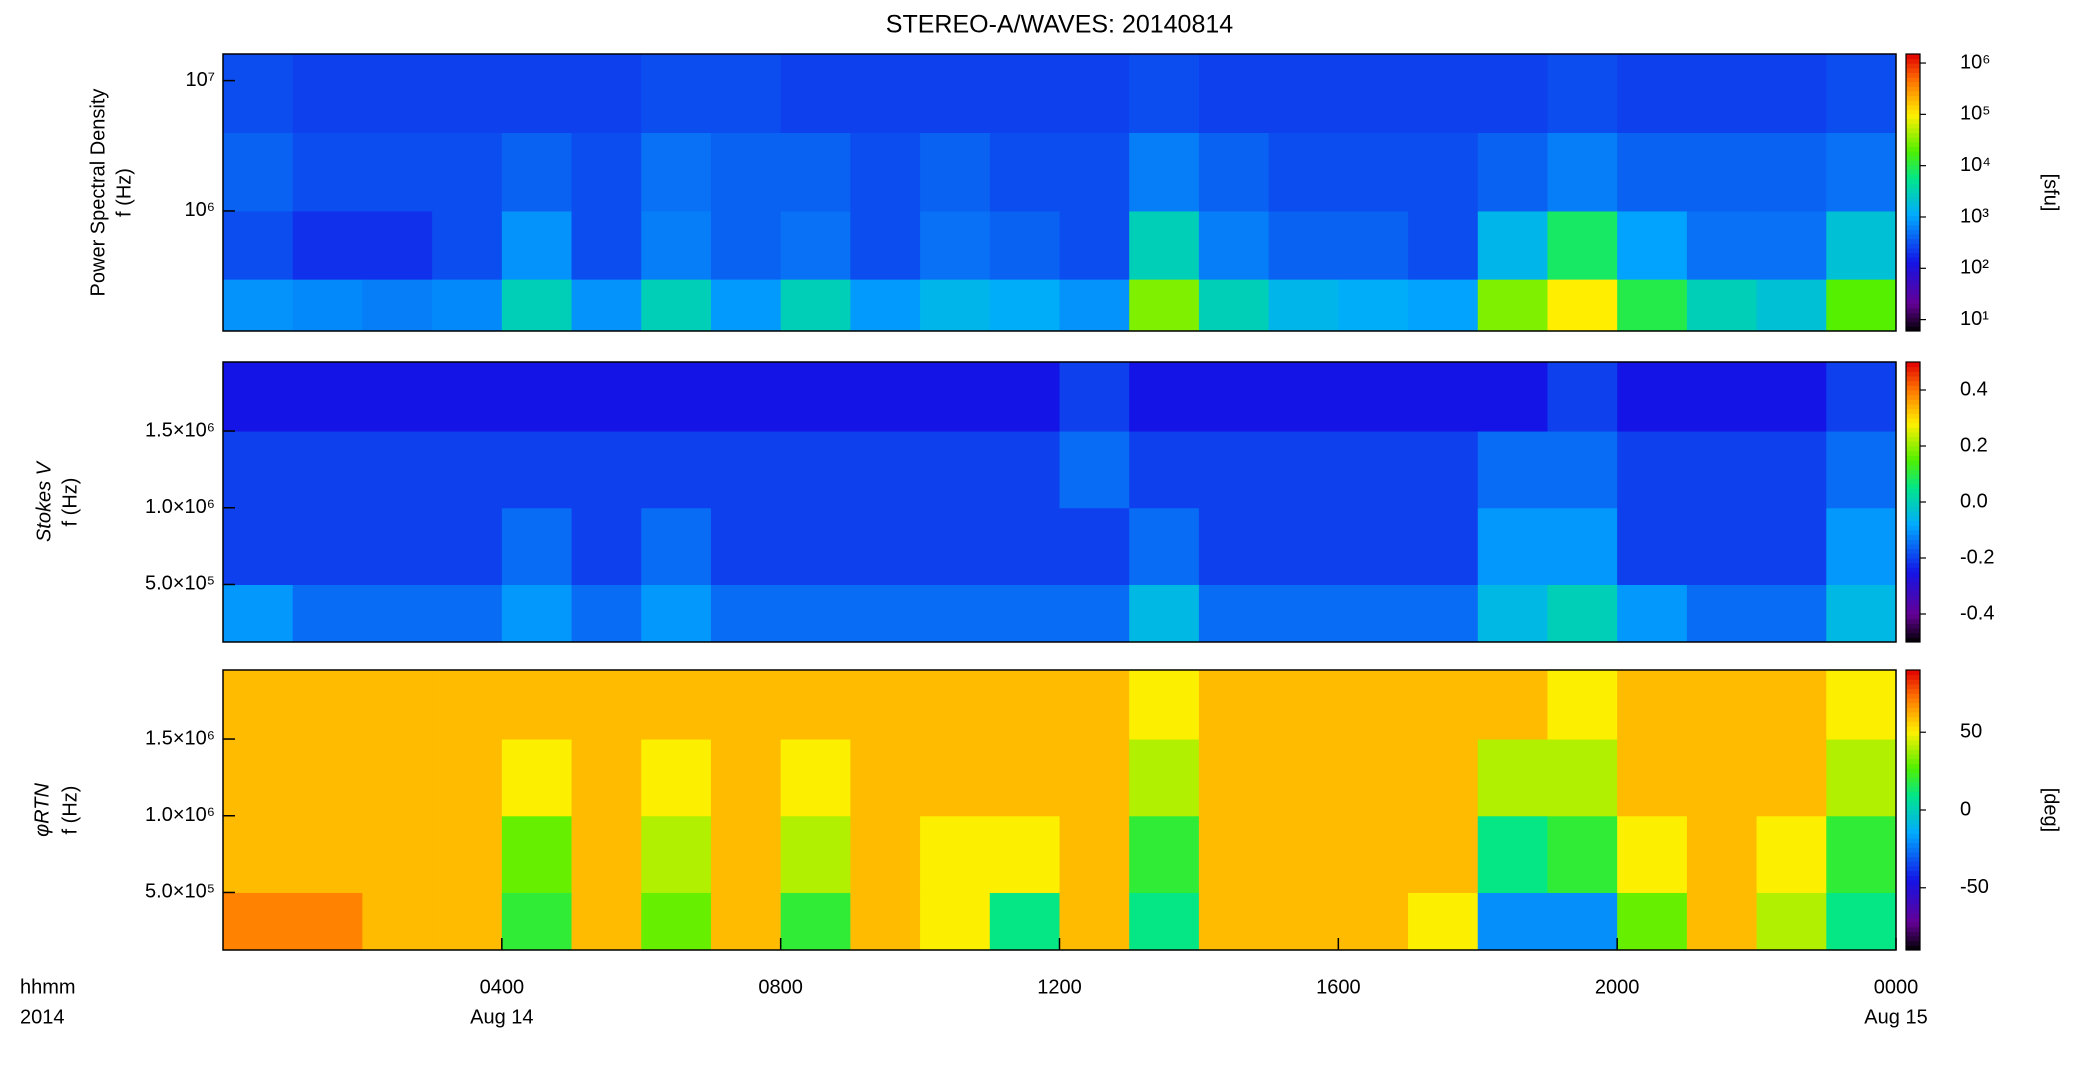  What do you see at coordinates (200, 80) in the screenshot?
I see `y-tick-label: 10⁷` at bounding box center [200, 80].